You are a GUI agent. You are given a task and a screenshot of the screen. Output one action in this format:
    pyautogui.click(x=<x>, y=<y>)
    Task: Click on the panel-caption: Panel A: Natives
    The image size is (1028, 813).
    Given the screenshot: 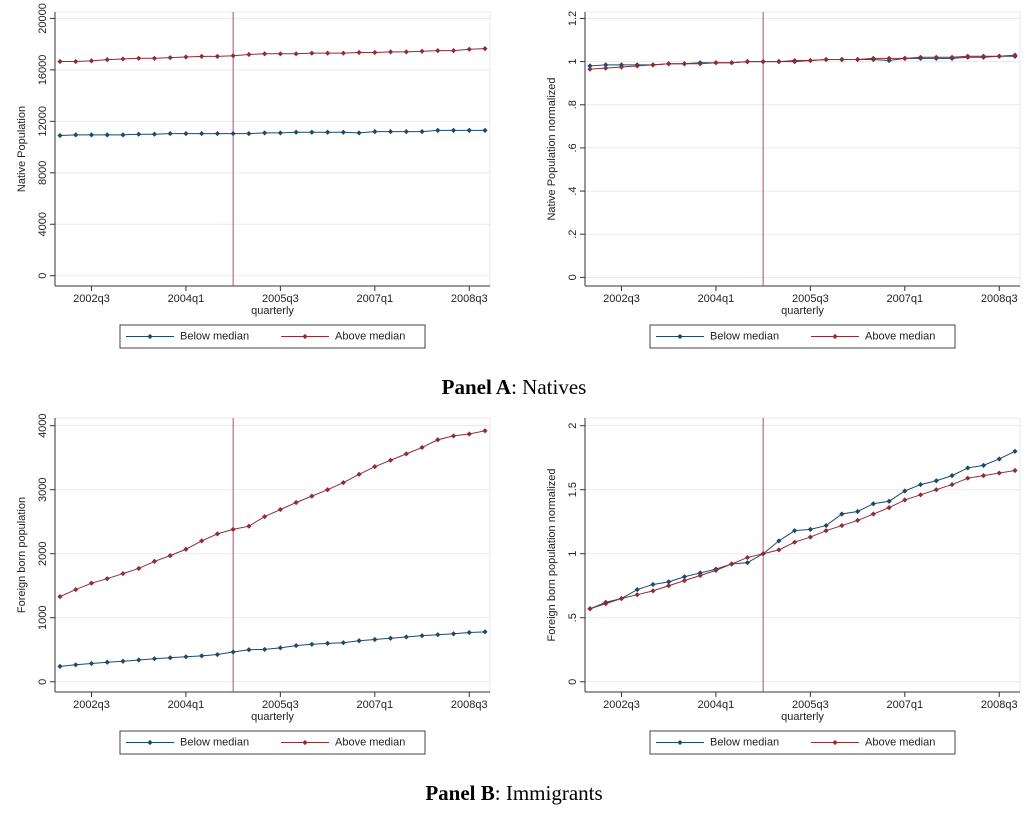 What is the action you would take?
    pyautogui.click(x=514, y=387)
    